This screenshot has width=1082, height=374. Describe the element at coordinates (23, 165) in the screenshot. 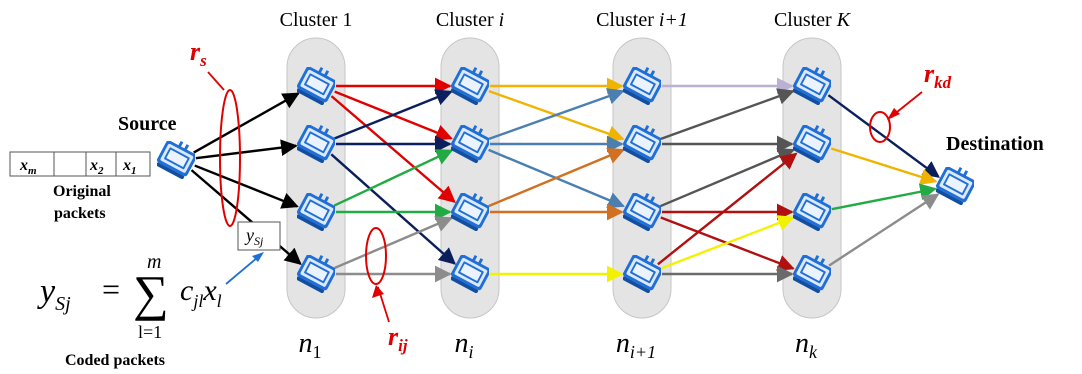

I see `packet-xm-main: x` at that location.